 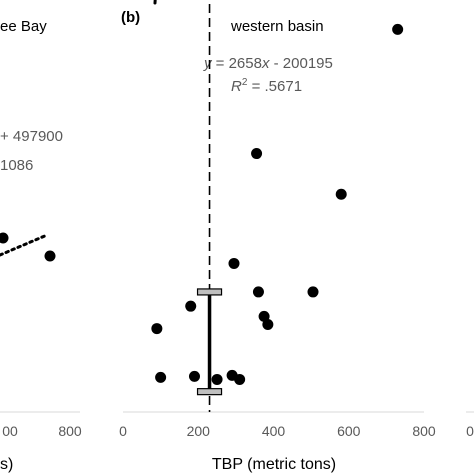 What do you see at coordinates (349, 431) in the screenshot?
I see `x-tick-label: 600` at bounding box center [349, 431].